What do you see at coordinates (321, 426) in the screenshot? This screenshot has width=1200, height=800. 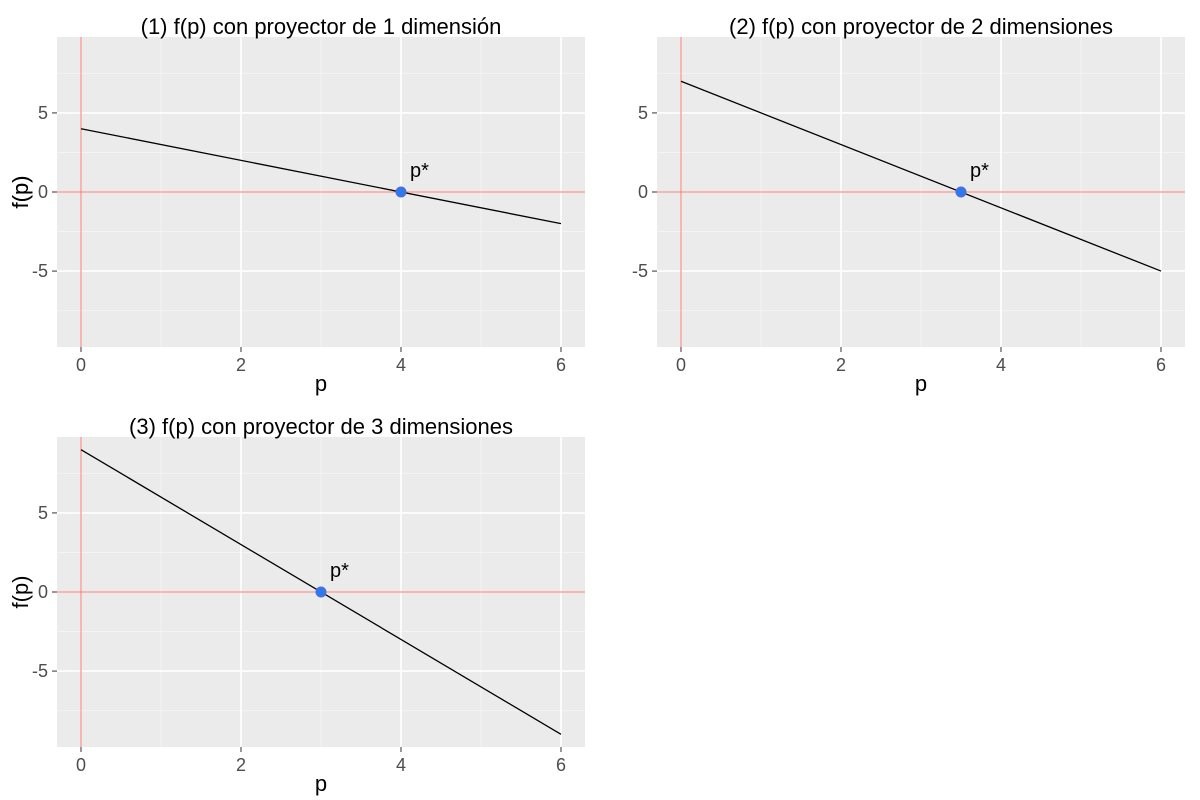 I see `chart-title: (3) f(p) con proyector de 3 dimensiones` at bounding box center [321, 426].